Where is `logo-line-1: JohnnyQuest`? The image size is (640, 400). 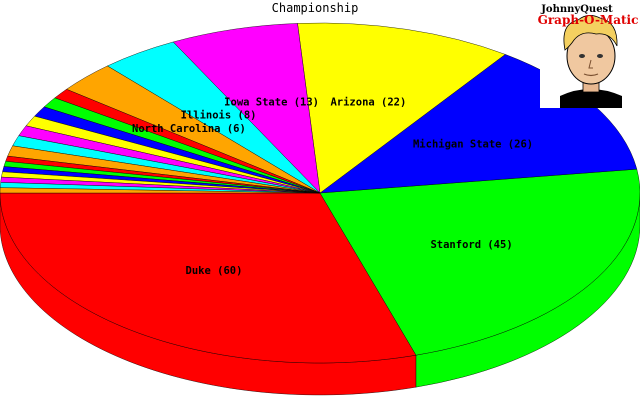 logo-line-1: JohnnyQuest is located at coordinates (576, 9).